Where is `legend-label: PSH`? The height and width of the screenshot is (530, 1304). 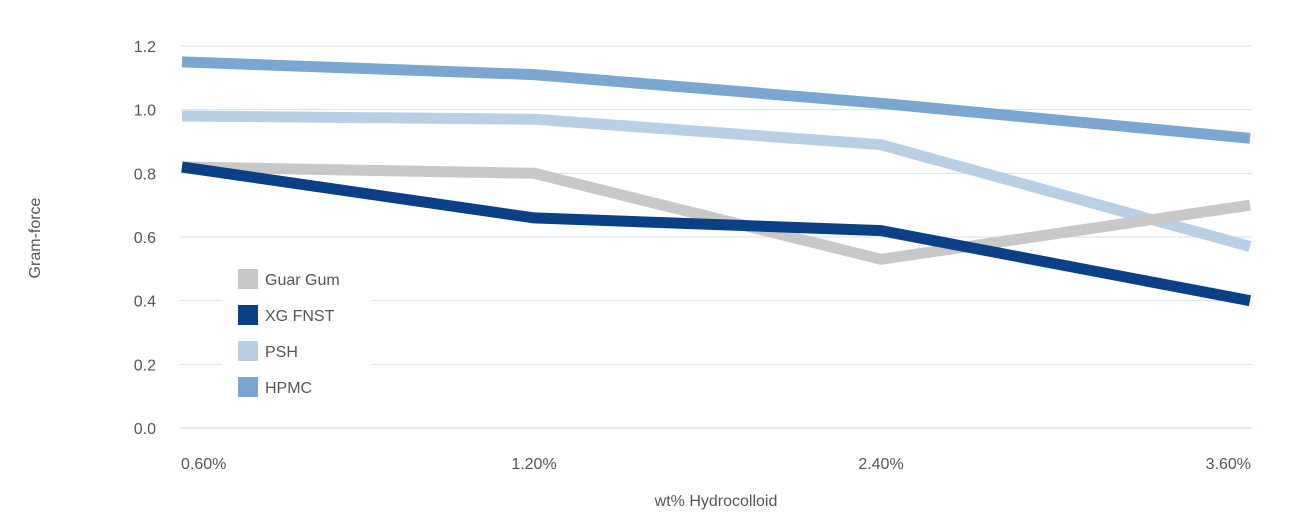 legend-label: PSH is located at coordinates (281, 352).